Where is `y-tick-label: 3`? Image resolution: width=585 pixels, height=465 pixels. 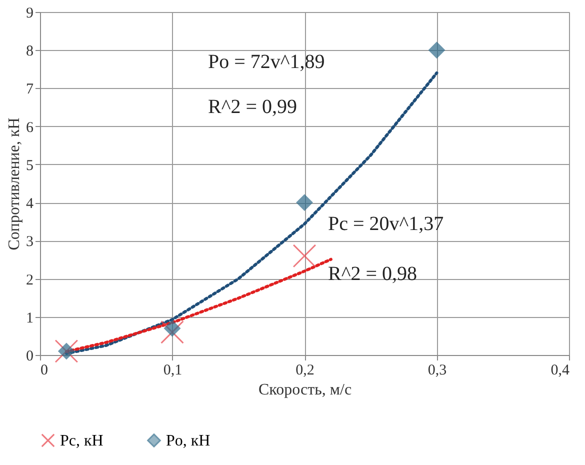
y-tick-label: 3 is located at coordinates (30, 242).